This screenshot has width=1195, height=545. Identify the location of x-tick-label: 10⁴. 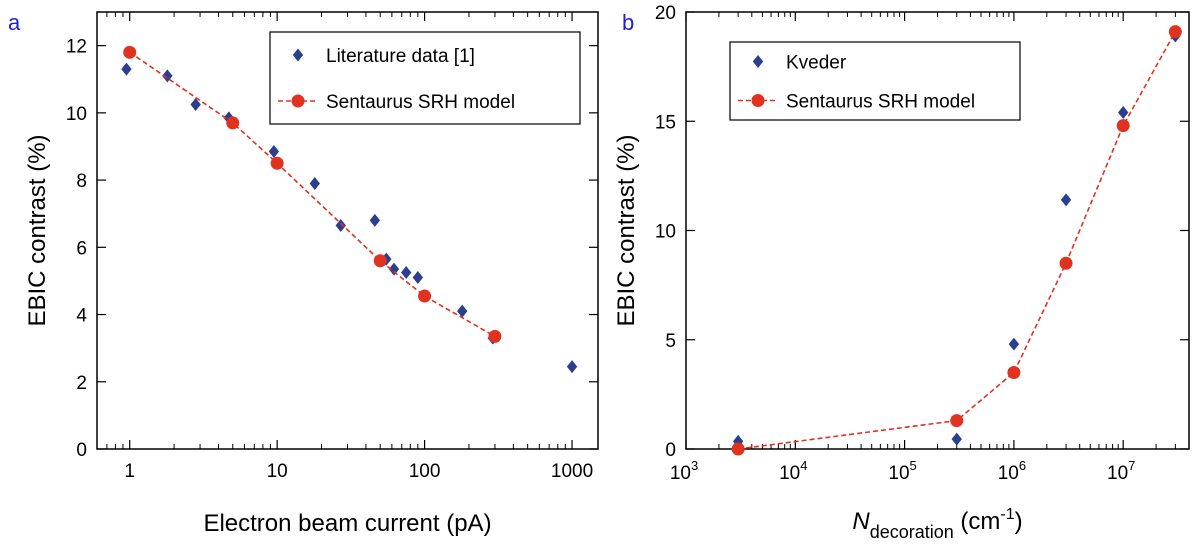
(793, 471).